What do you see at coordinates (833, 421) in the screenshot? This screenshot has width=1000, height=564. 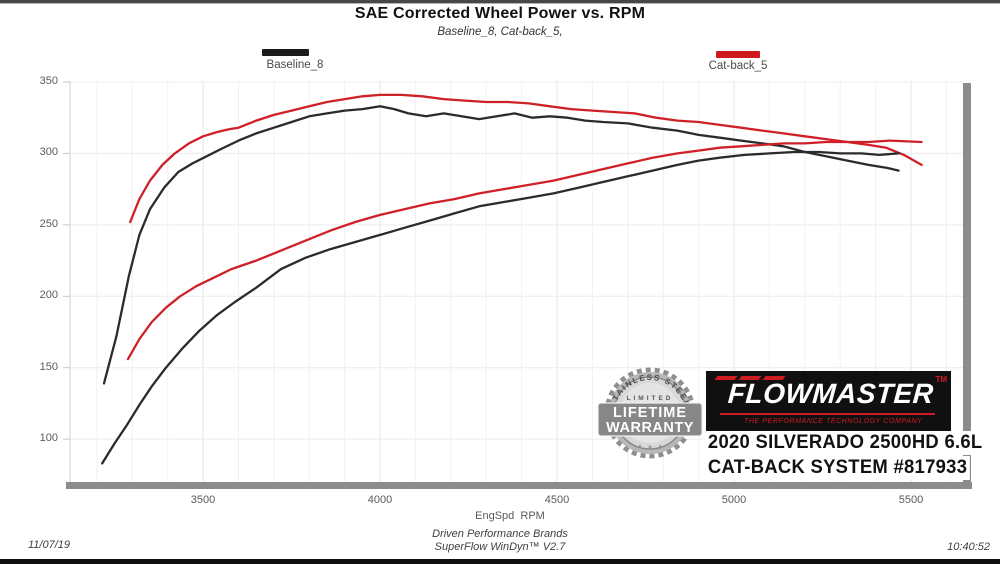 I see `logo-tagline: THE PERFORMANCE TECHNOLOGY COMPANY` at bounding box center [833, 421].